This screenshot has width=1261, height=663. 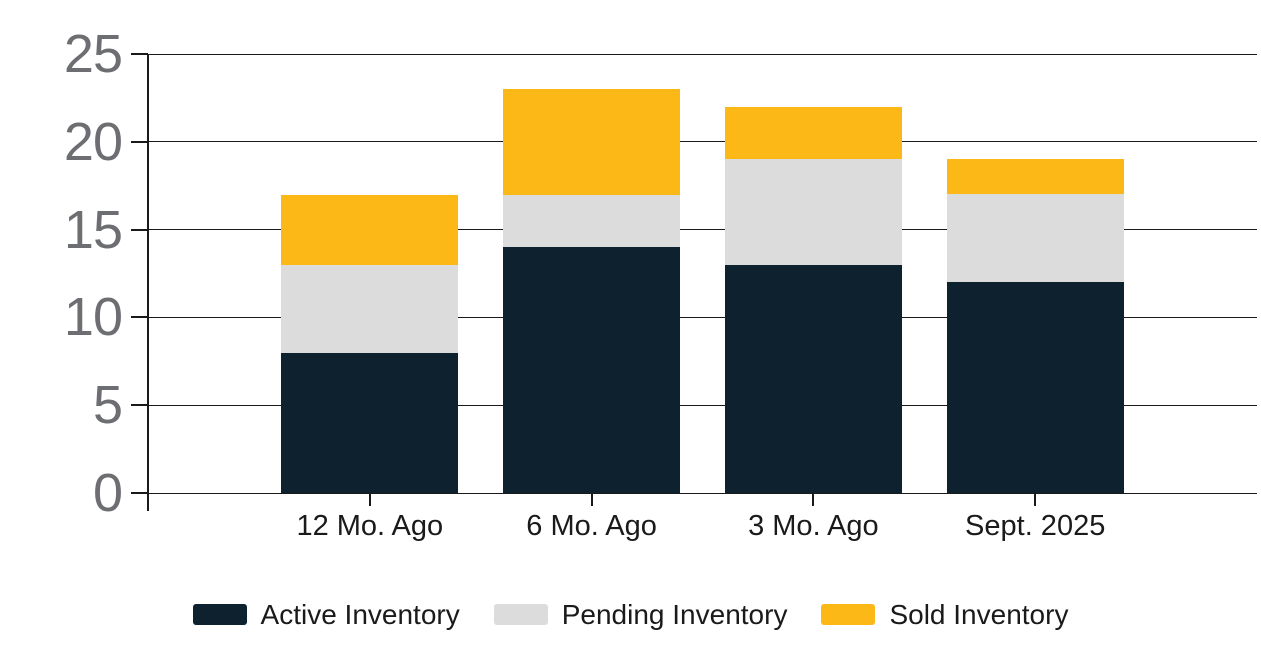 What do you see at coordinates (93, 229) in the screenshot?
I see `y-axis-label-15: 15` at bounding box center [93, 229].